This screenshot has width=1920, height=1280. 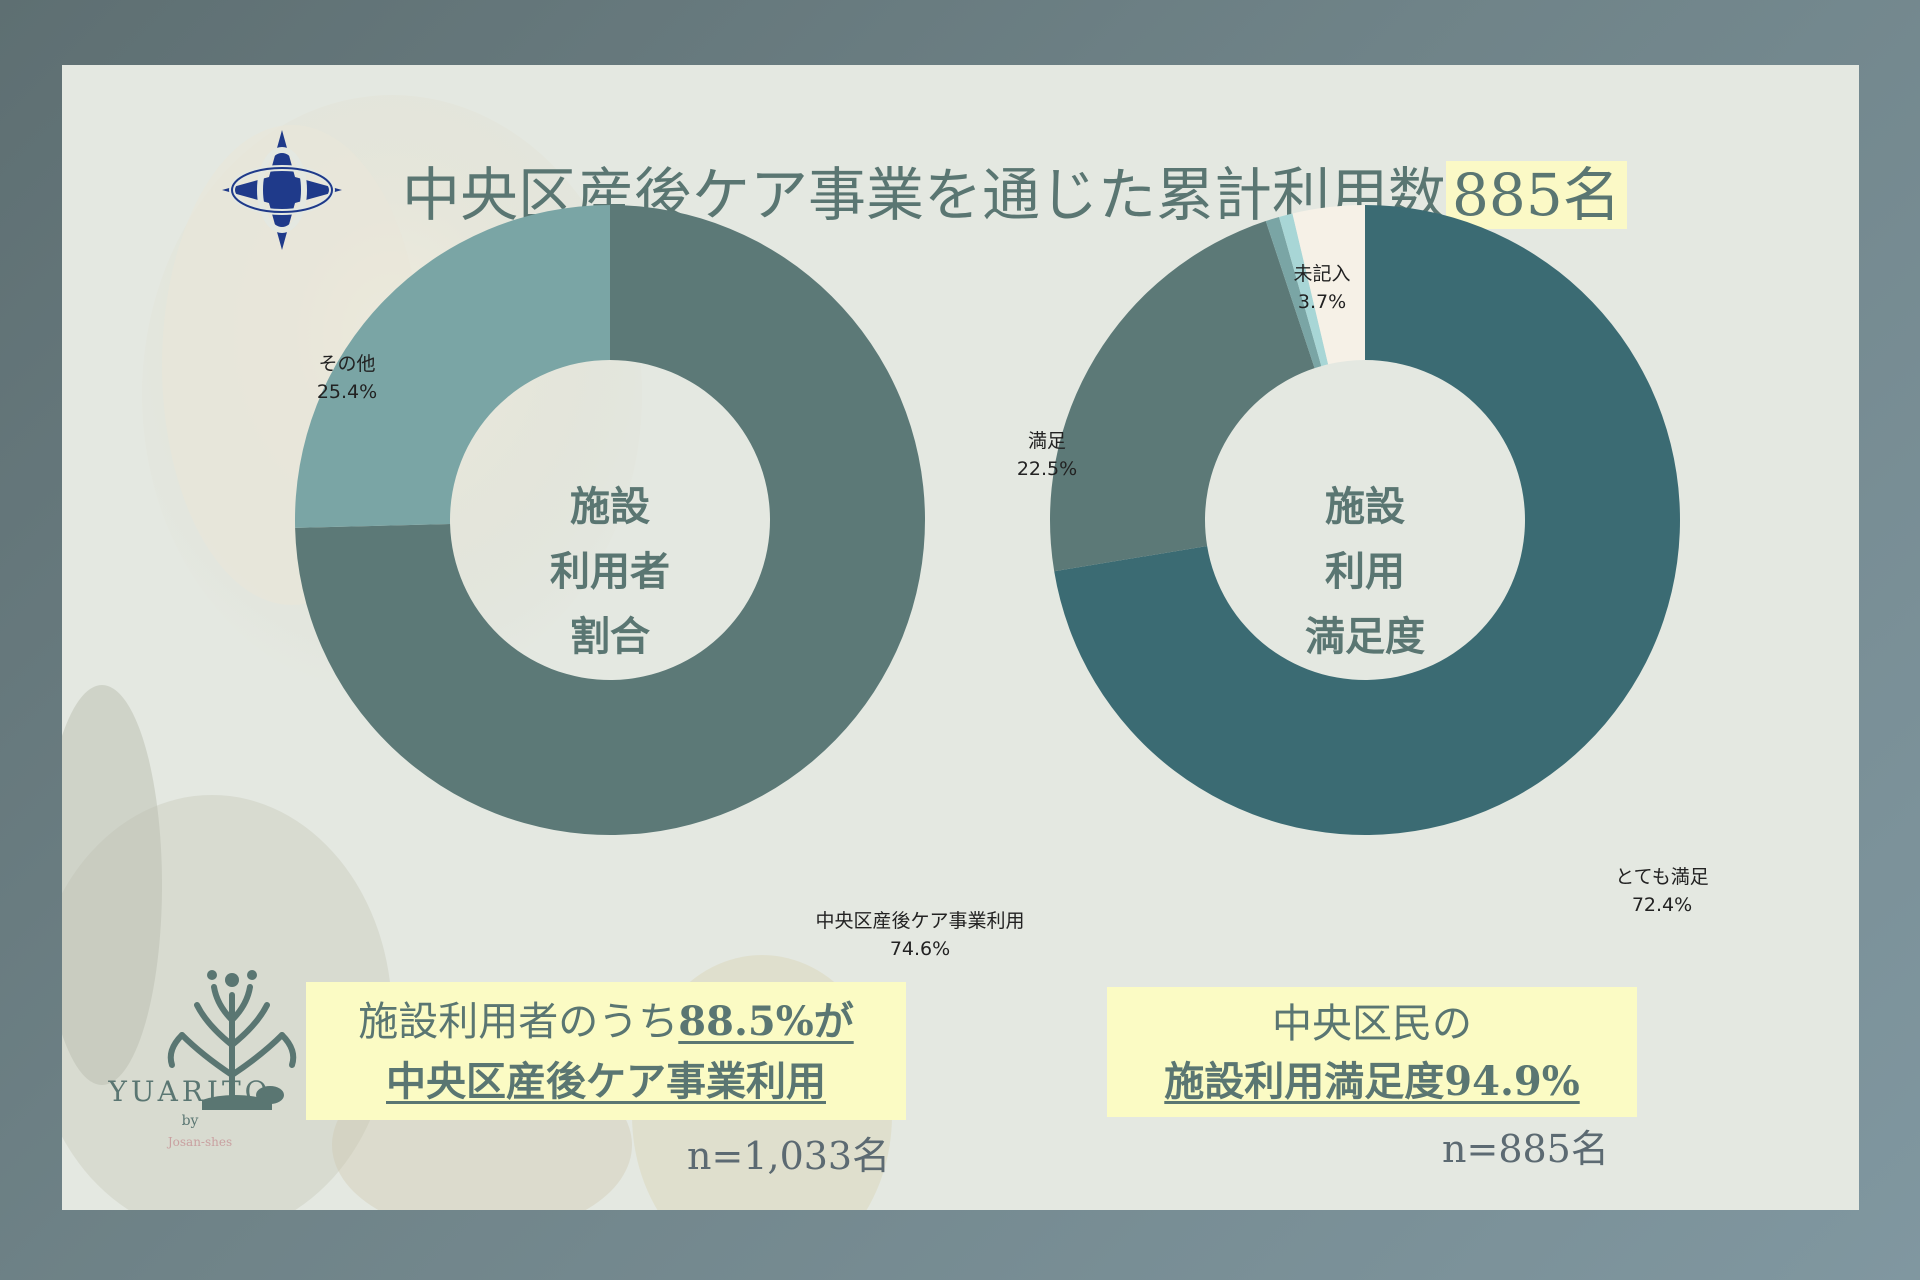 What do you see at coordinates (346, 364) in the screenshot?
I see `slice-name-0-1: その他` at bounding box center [346, 364].